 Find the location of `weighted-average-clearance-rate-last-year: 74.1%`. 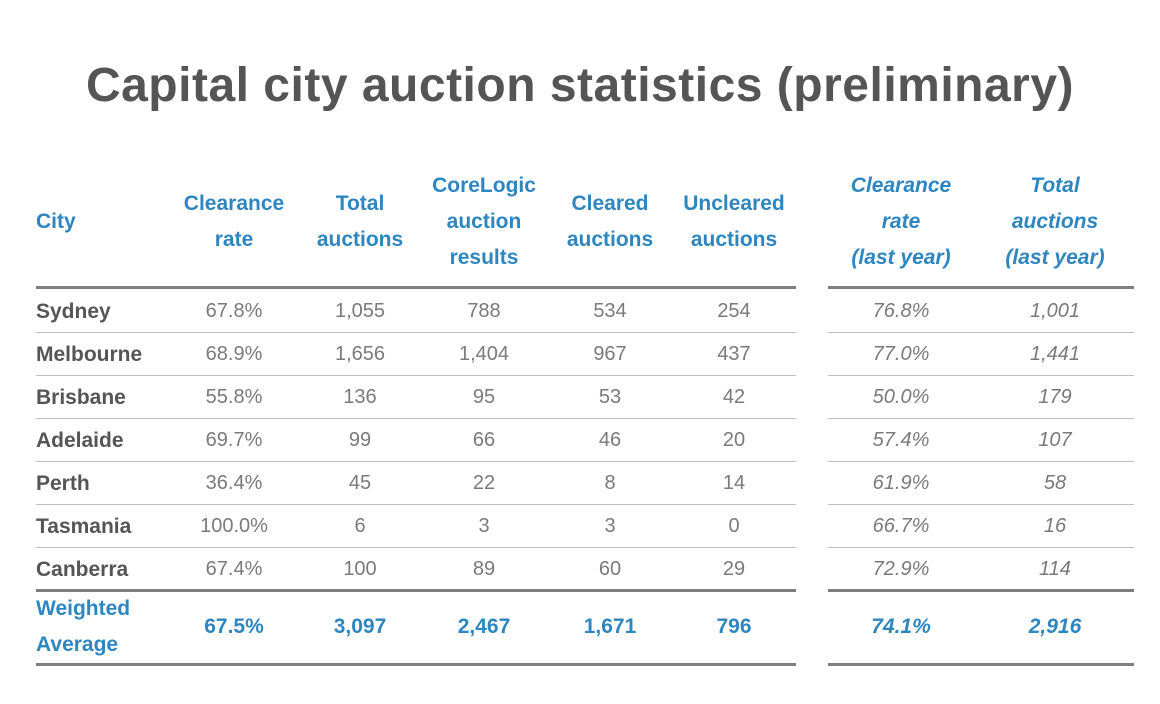

weighted-average-clearance-rate-last-year: 74.1% is located at coordinates (901, 626).